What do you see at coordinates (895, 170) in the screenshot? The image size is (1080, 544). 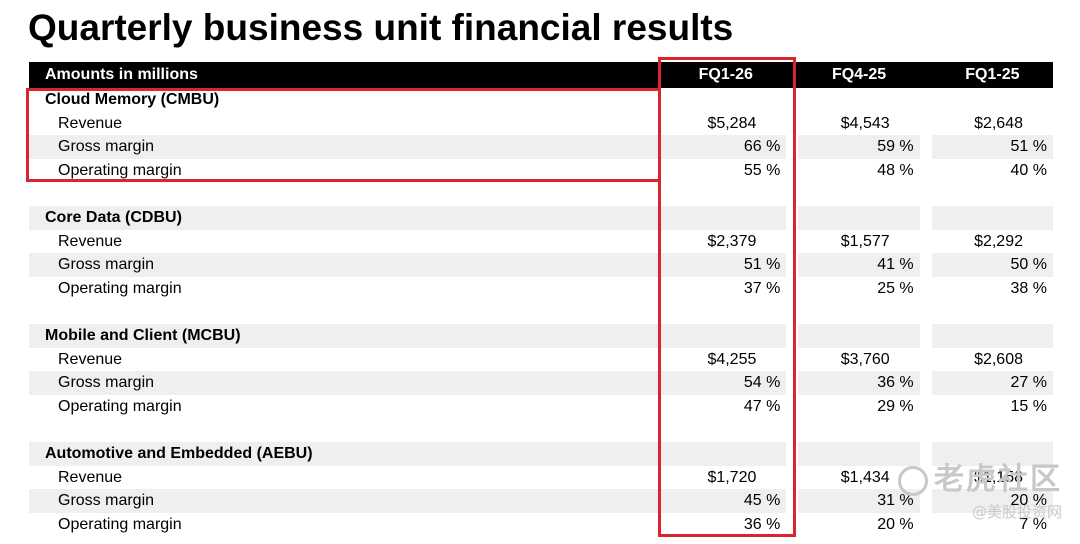 I see `table-cell-value: 48 %` at bounding box center [895, 170].